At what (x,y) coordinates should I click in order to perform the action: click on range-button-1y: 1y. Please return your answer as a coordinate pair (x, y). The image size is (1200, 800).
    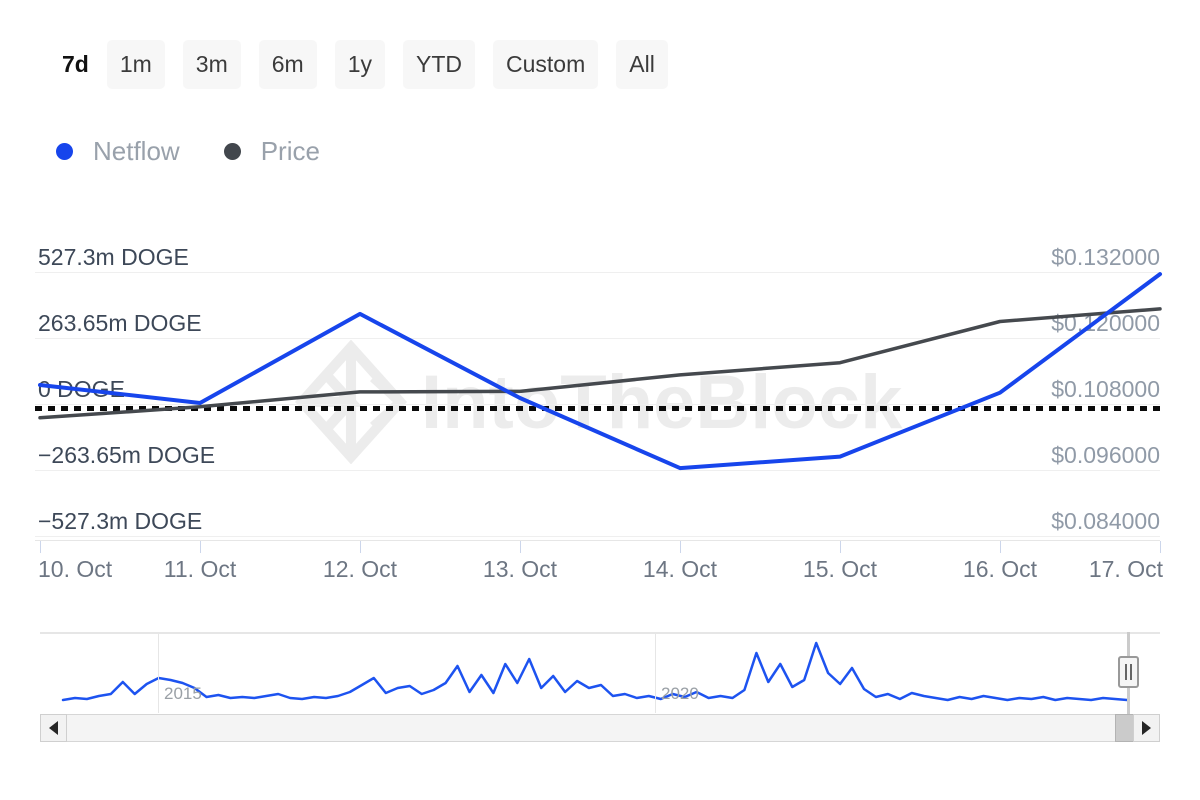
    Looking at the image, I should click on (359, 64).